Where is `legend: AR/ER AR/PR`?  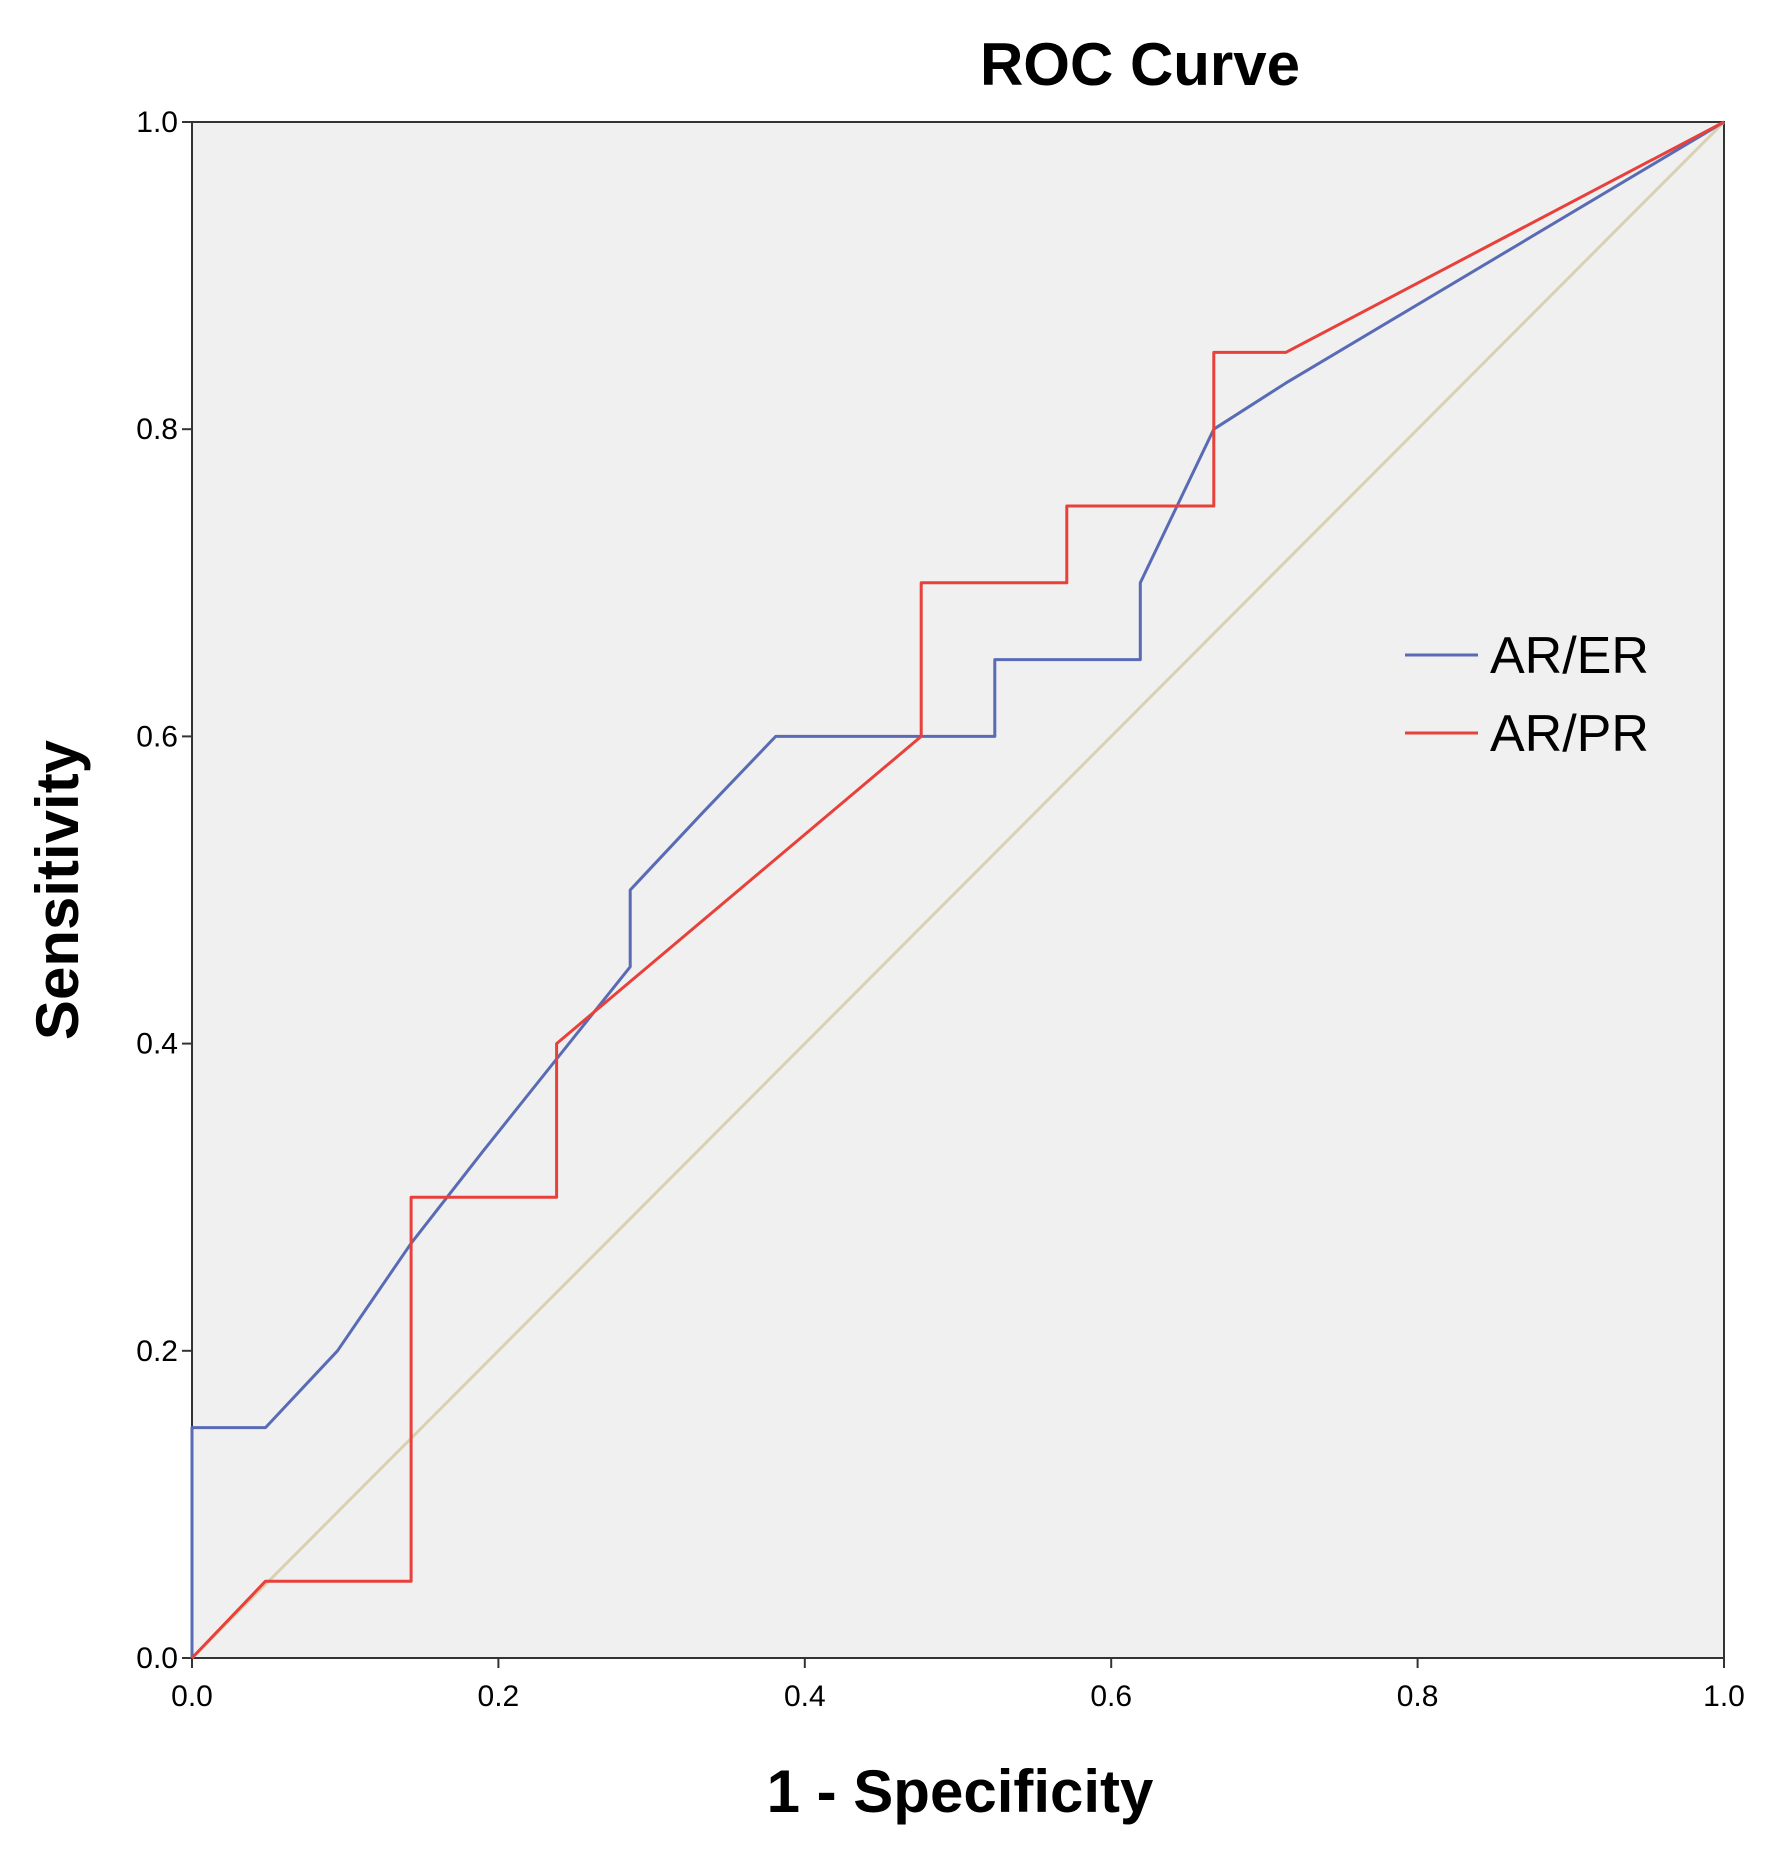
legend: AR/ER AR/PR is located at coordinates (1527, 695).